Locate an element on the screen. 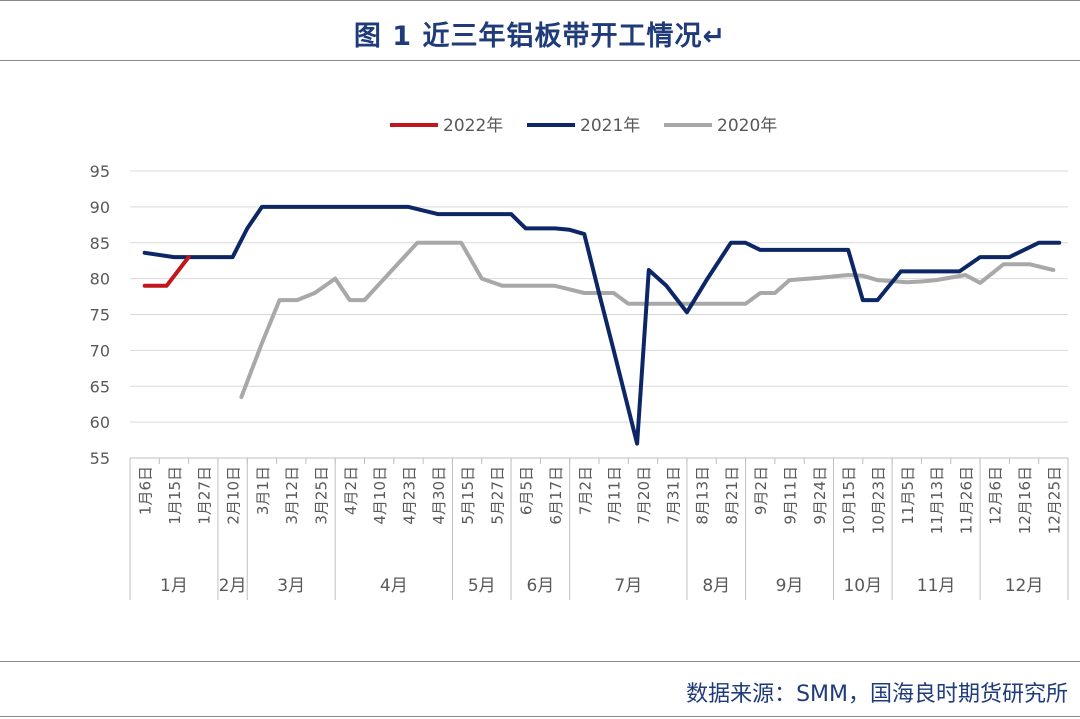 The height and width of the screenshot is (719, 1080). x-tick-label: 5月27日 is located at coordinates (497, 495).